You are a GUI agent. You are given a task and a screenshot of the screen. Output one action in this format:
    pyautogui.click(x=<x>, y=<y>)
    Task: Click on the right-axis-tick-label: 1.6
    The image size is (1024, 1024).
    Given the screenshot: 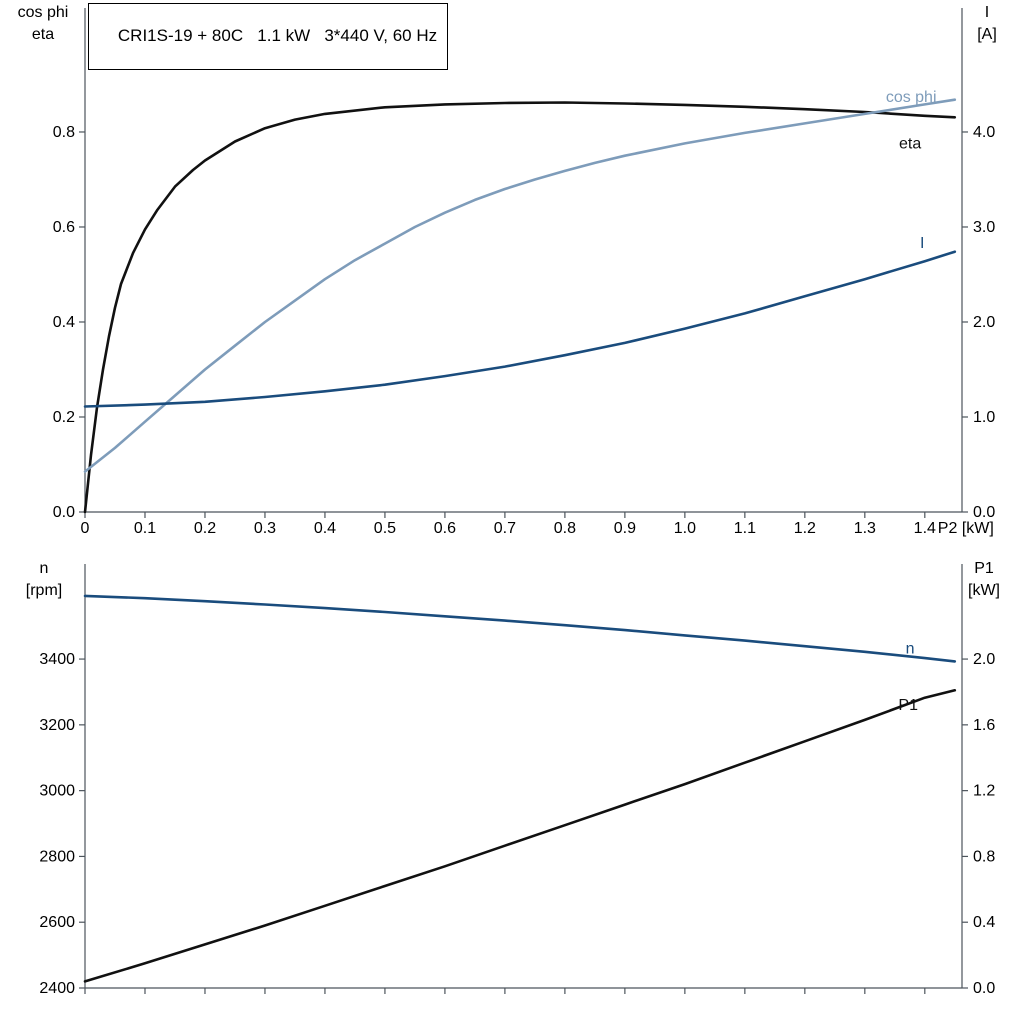 What is the action you would take?
    pyautogui.click(x=984, y=725)
    